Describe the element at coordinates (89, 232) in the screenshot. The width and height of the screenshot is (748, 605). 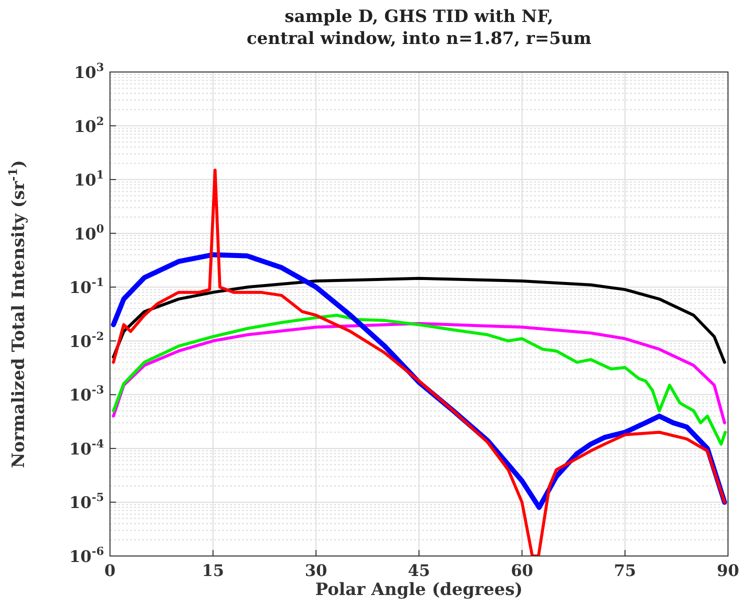
I see `y-tick-label: 10$^{0}$` at that location.